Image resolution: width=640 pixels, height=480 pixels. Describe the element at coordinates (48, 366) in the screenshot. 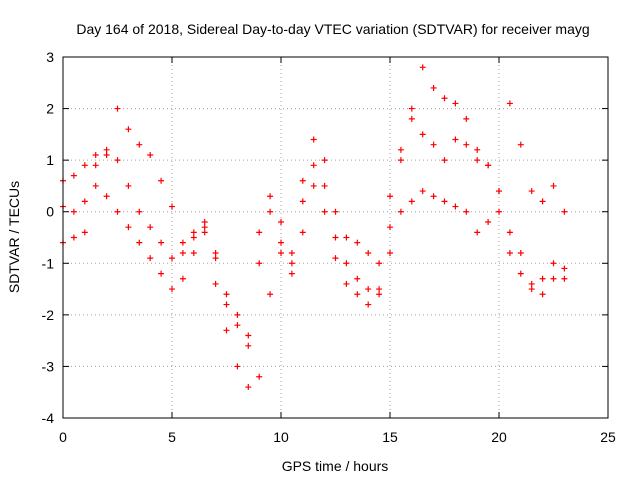

I see `y-tick-label: -3` at that location.